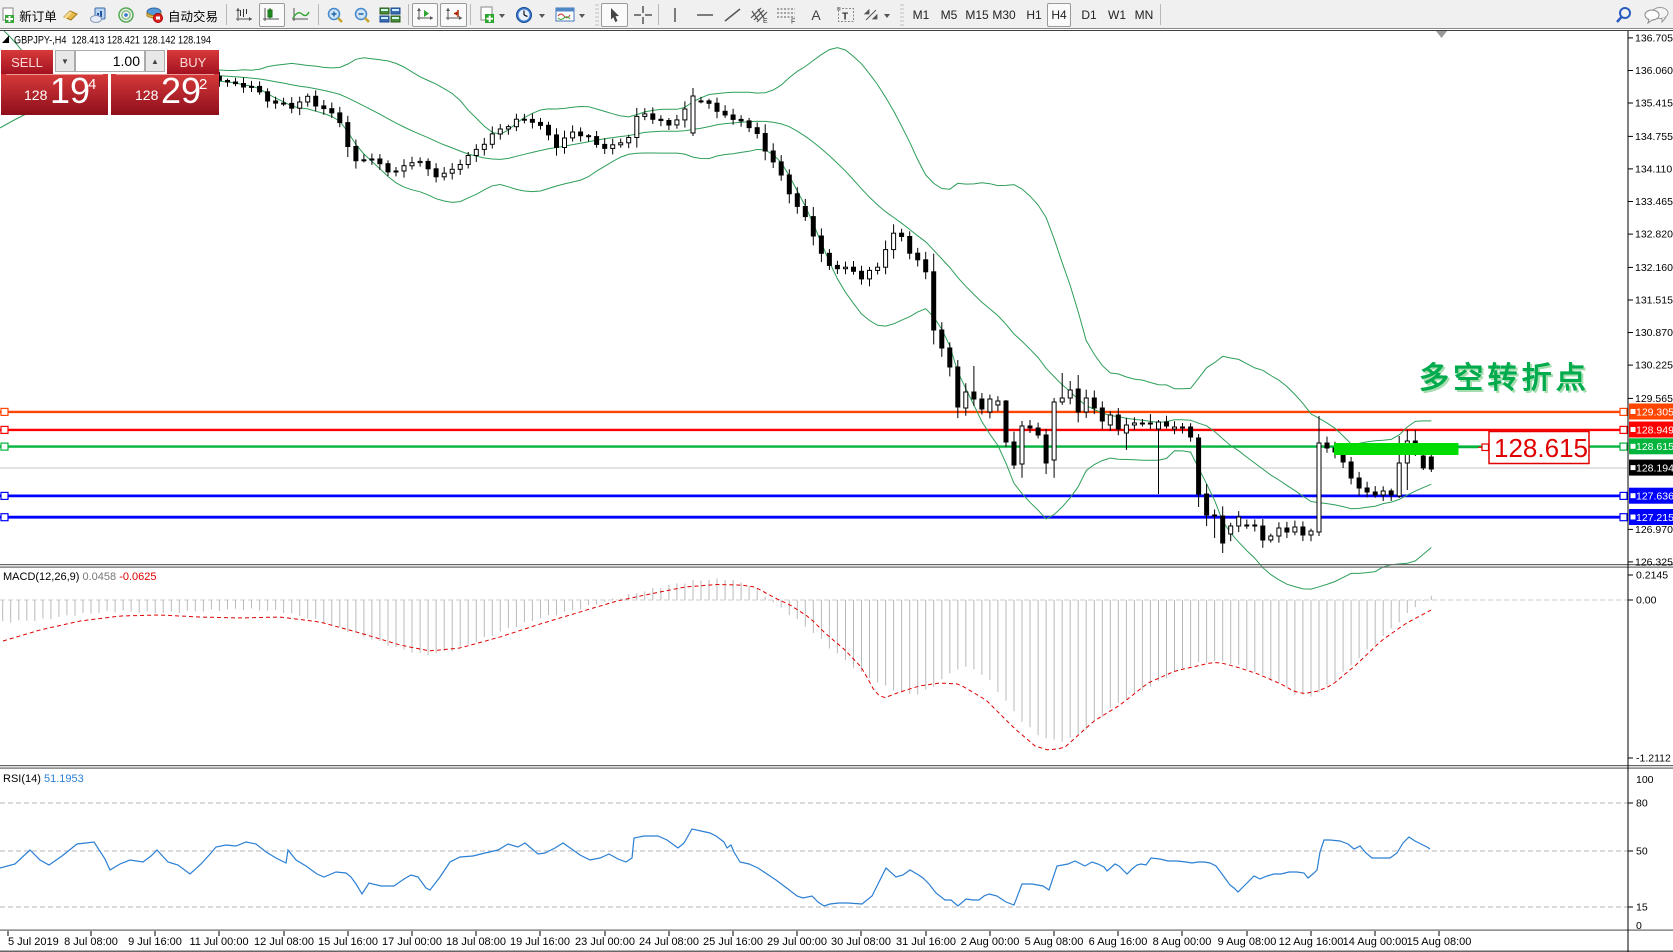 The height and width of the screenshot is (952, 1673). Describe the element at coordinates (155, 942) in the screenshot. I see `svg-text: 9 Jul 16:00` at that location.